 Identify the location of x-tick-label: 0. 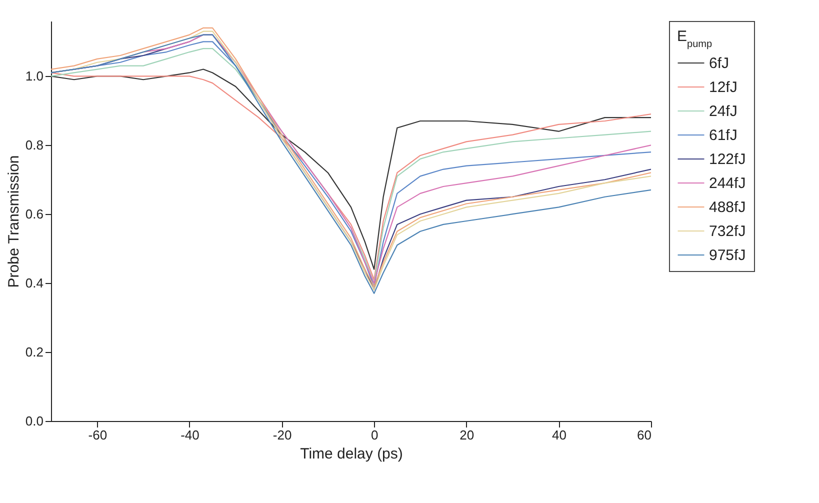
(374, 435).